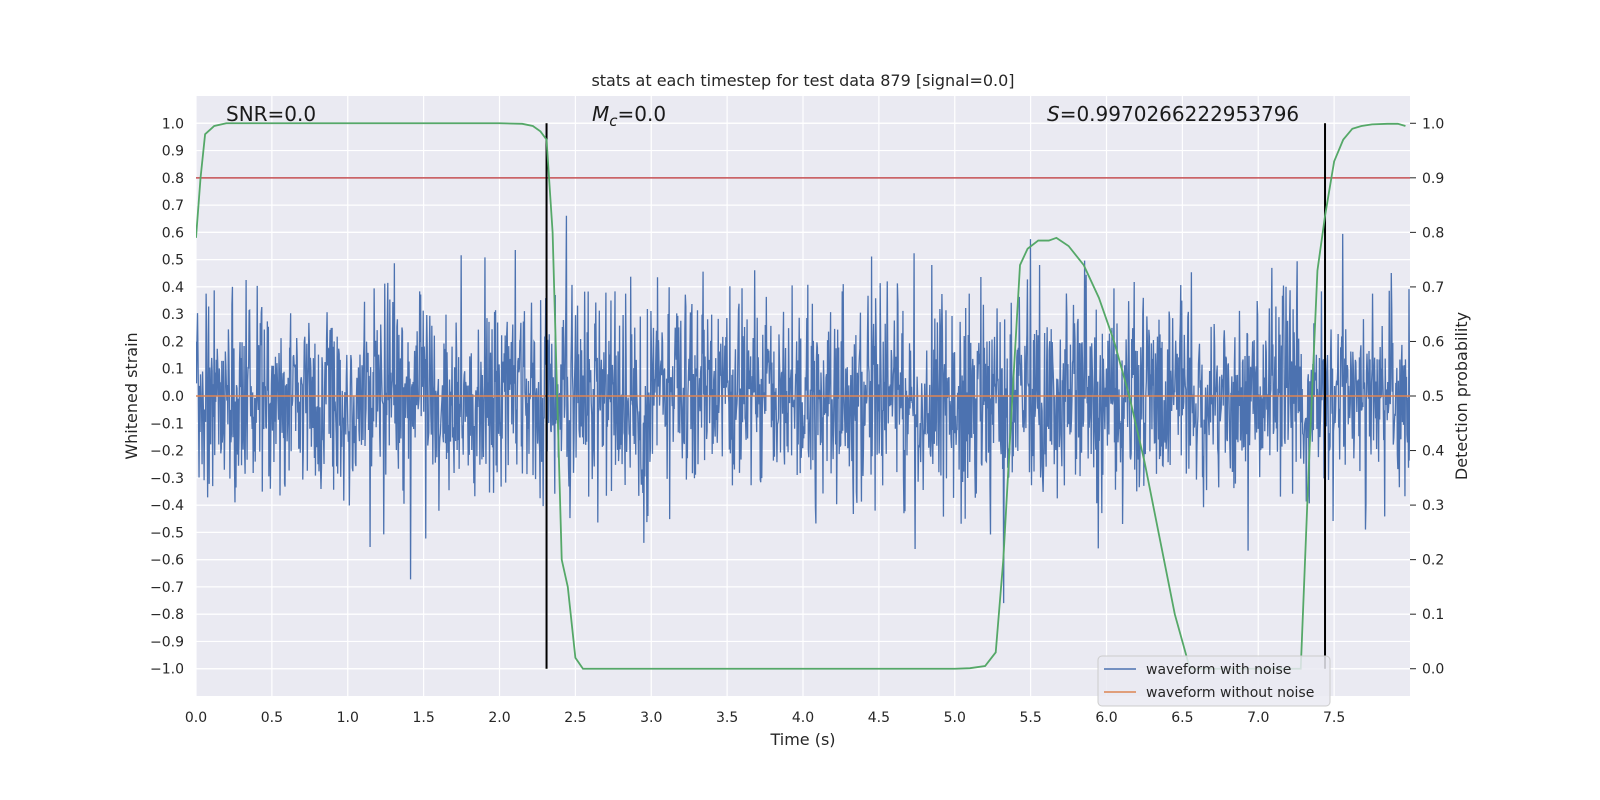 Image resolution: width=1600 pixels, height=800 pixels. I want to click on x-tick-label: 7.0, so click(1258, 718).